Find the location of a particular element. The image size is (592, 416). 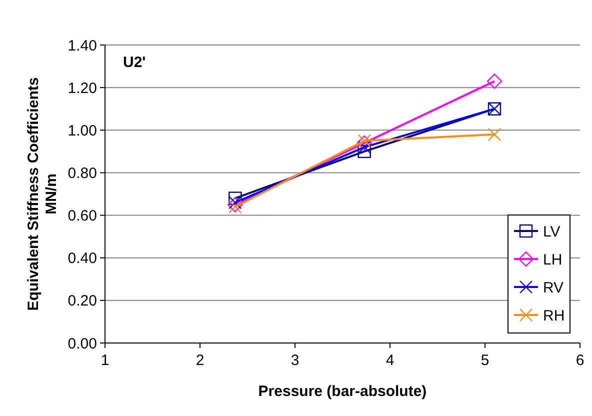

x-tick-label: 6 is located at coordinates (580, 360).